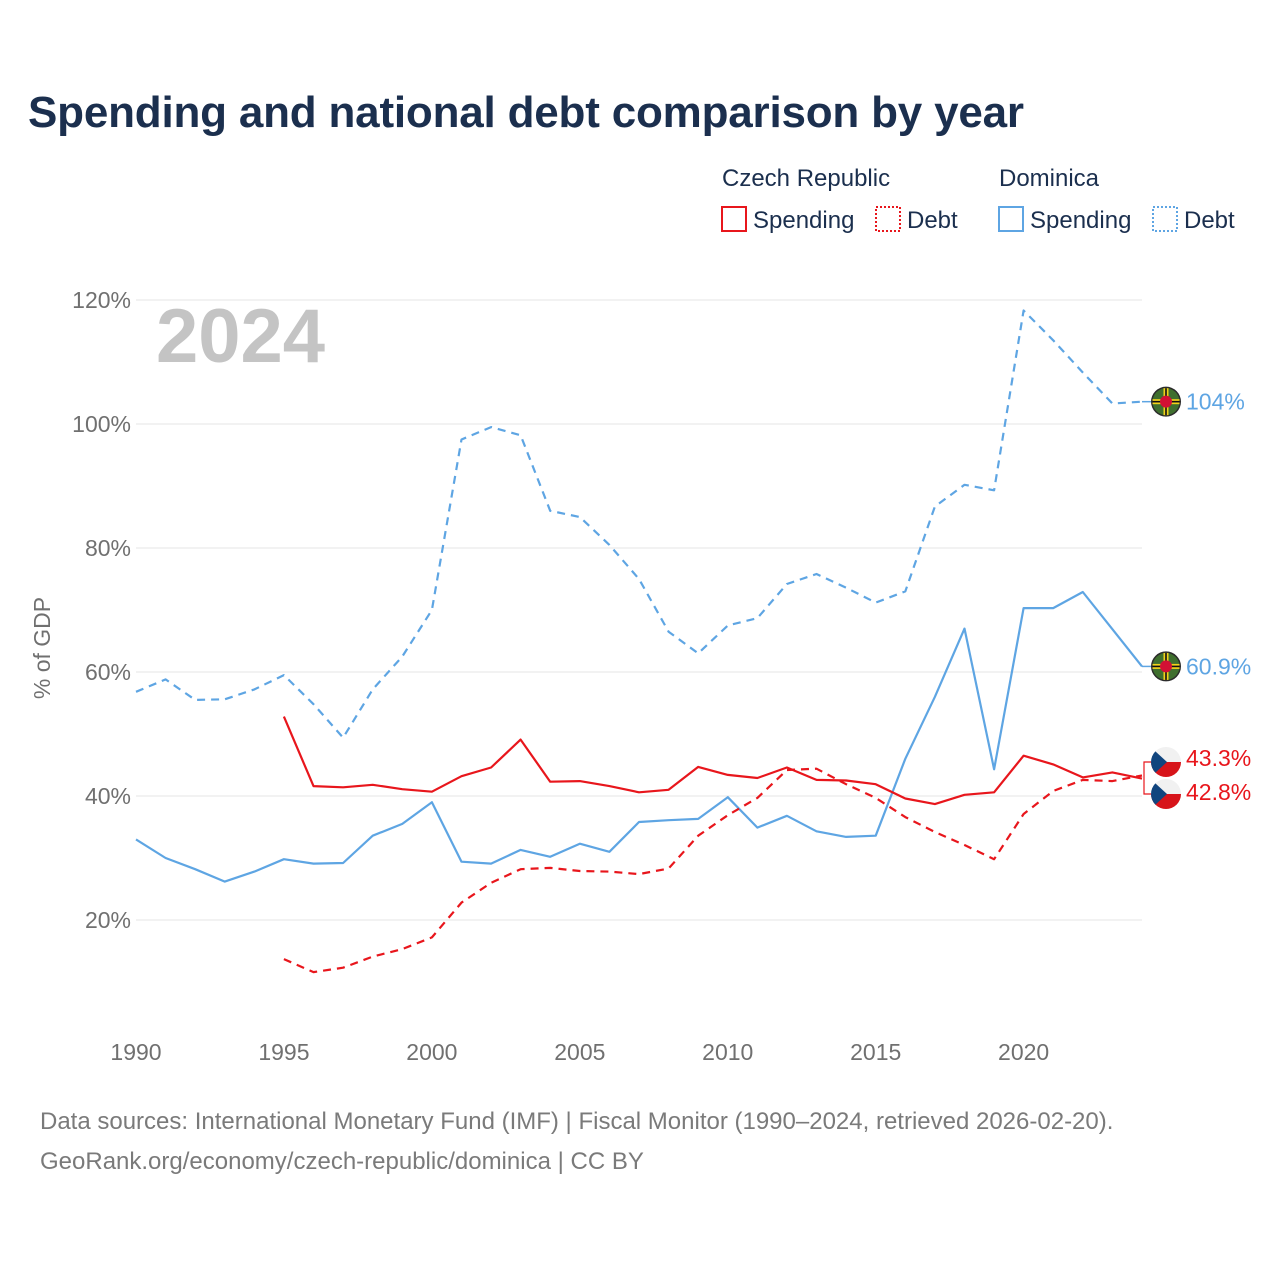  What do you see at coordinates (1023, 1052) in the screenshot?
I see `x-tick-label: 2020` at bounding box center [1023, 1052].